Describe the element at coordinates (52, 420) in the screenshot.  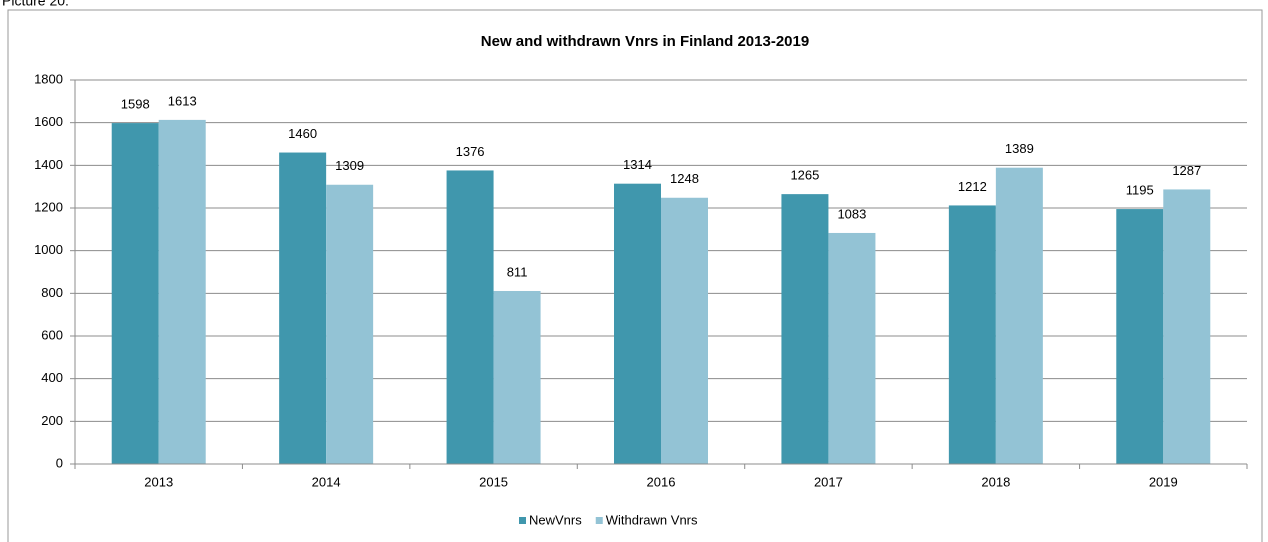
I see `y-tick-label: 200` at that location.